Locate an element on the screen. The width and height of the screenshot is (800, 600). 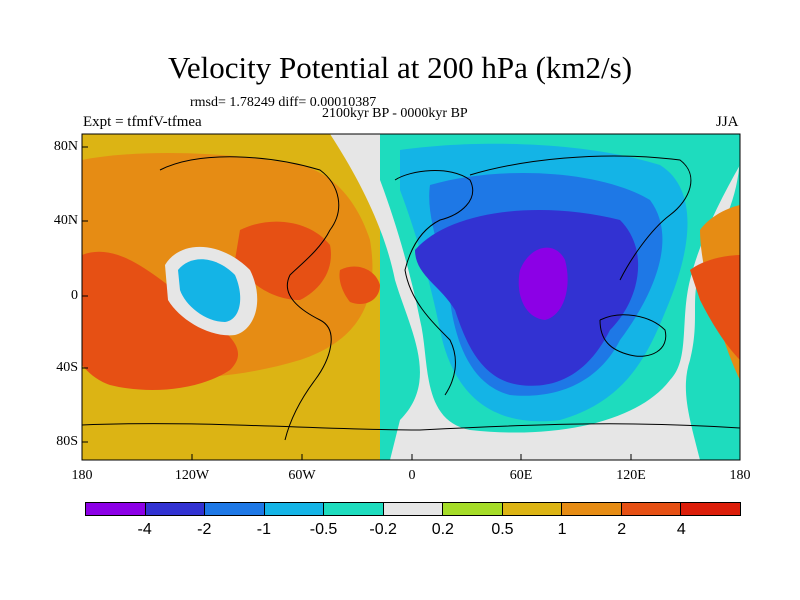
experiment-label: Expt = tfmfV-tfmea is located at coordinates (142, 122).